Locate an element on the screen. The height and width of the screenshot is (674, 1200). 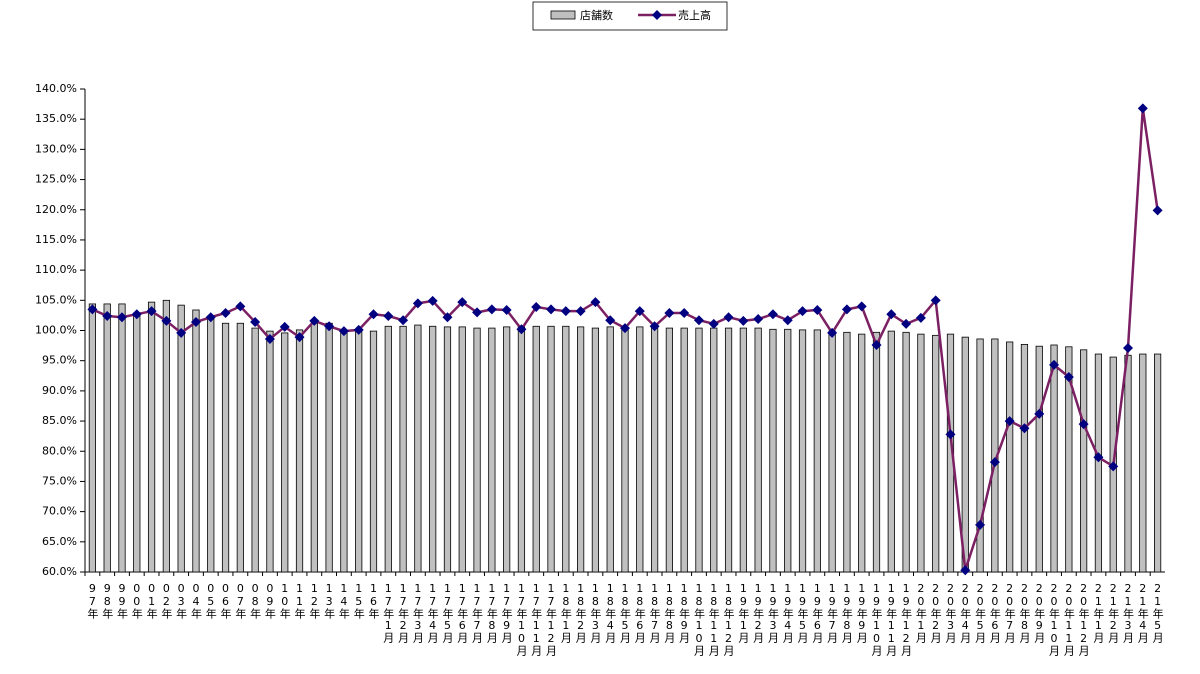
x-tick-label: 17年8月 is located at coordinates (491, 612).